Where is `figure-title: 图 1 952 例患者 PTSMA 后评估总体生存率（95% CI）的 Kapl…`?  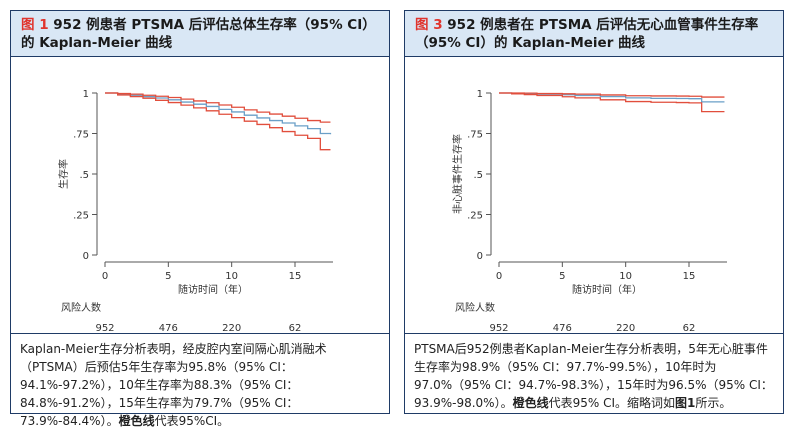
figure-title: 图 1 952 例患者 PTSMA 后评估总体生存率（95% CI）的 Kapl… is located at coordinates (200, 34).